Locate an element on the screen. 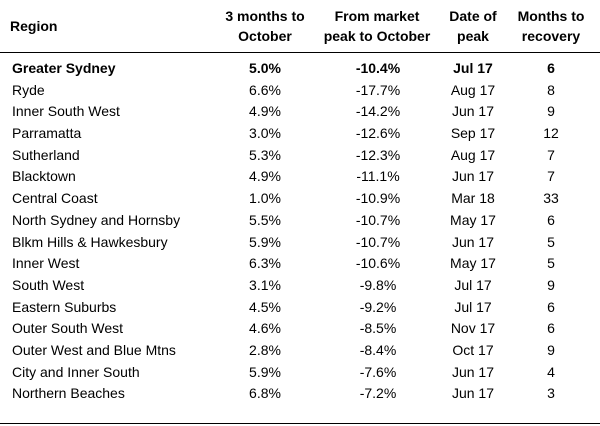 This screenshot has height=426, width=600. header-months-recovery: Months to recovery is located at coordinates (551, 26).